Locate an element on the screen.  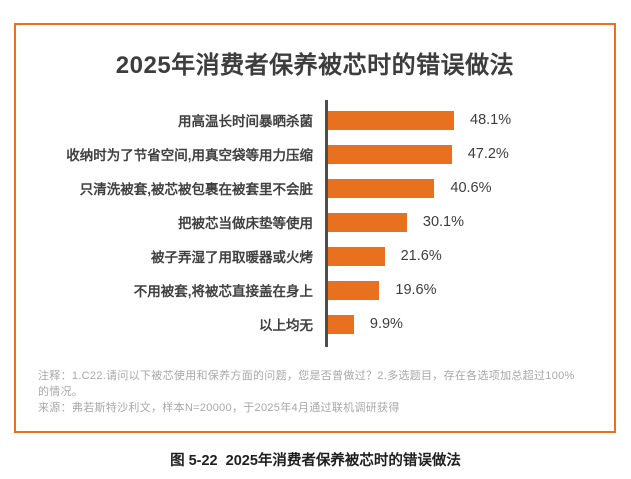
chart-row: 把被芯当做床垫等使用 30.1% is located at coordinates (315, 222).